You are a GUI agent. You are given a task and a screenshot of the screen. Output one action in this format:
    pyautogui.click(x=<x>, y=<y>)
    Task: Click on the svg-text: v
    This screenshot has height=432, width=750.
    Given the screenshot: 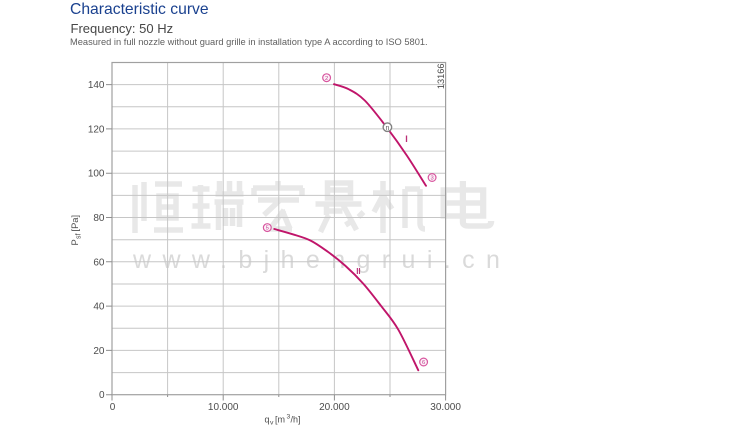 What is the action you would take?
    pyautogui.click(x=272, y=423)
    